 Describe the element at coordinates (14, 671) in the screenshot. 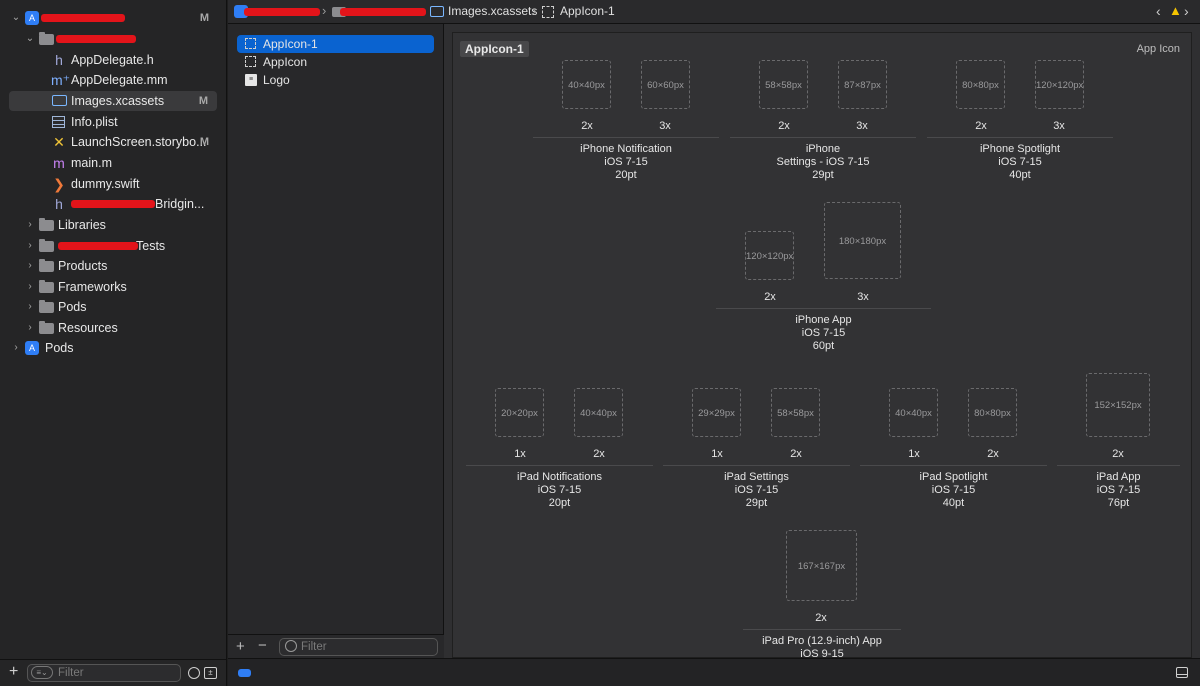

I see `add-button: +` at that location.